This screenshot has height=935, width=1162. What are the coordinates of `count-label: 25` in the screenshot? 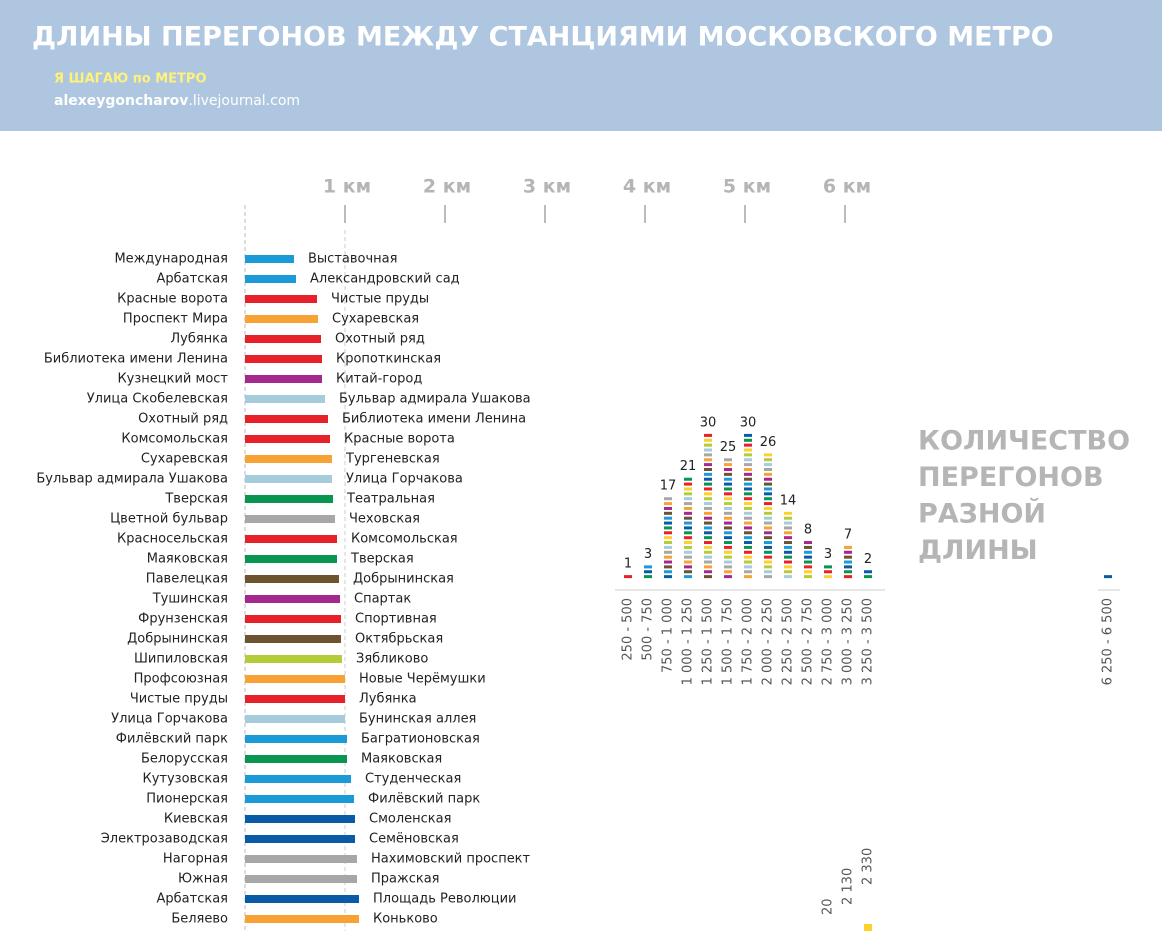 It's located at (728, 447).